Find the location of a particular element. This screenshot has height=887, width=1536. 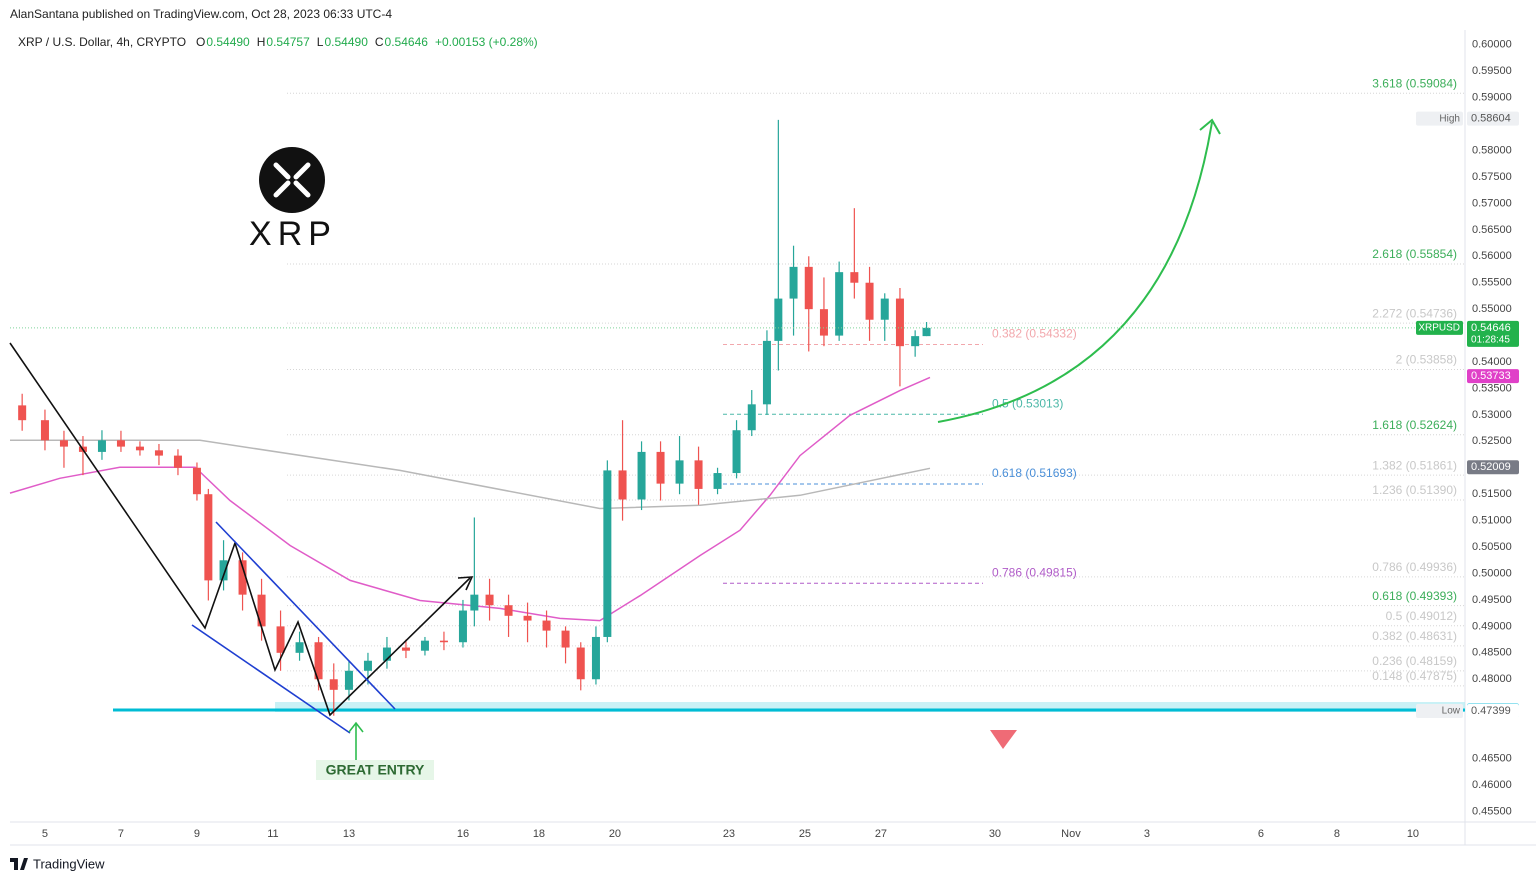

x-tick-label: 27 is located at coordinates (881, 834).